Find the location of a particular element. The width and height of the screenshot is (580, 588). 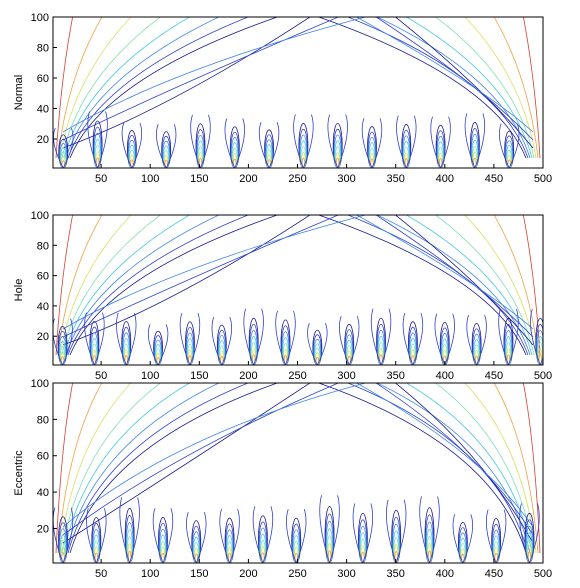

x-tick-label: 200 is located at coordinates (248, 179).